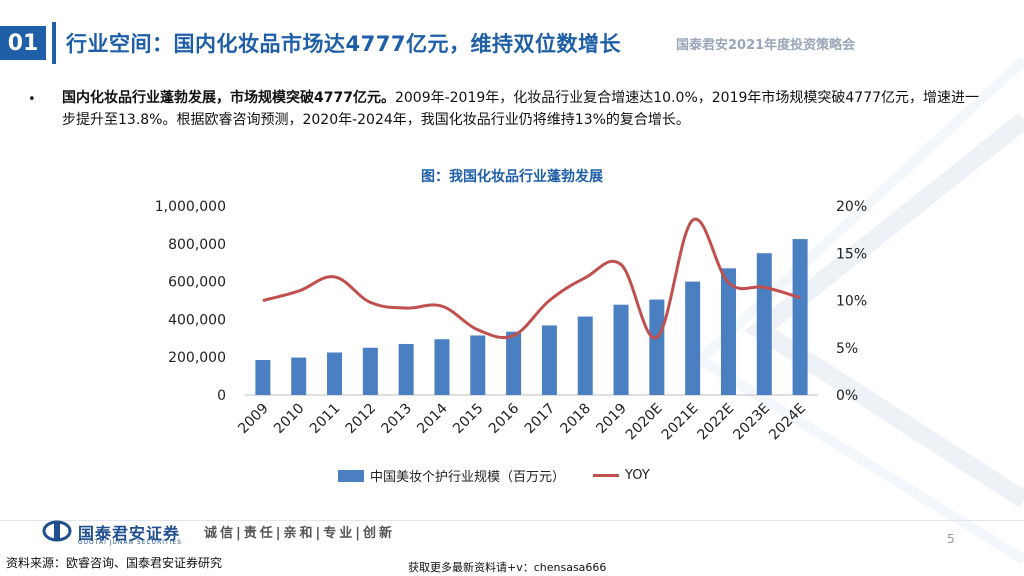  I want to click on y-right-tick-label: 10%, so click(851, 302).